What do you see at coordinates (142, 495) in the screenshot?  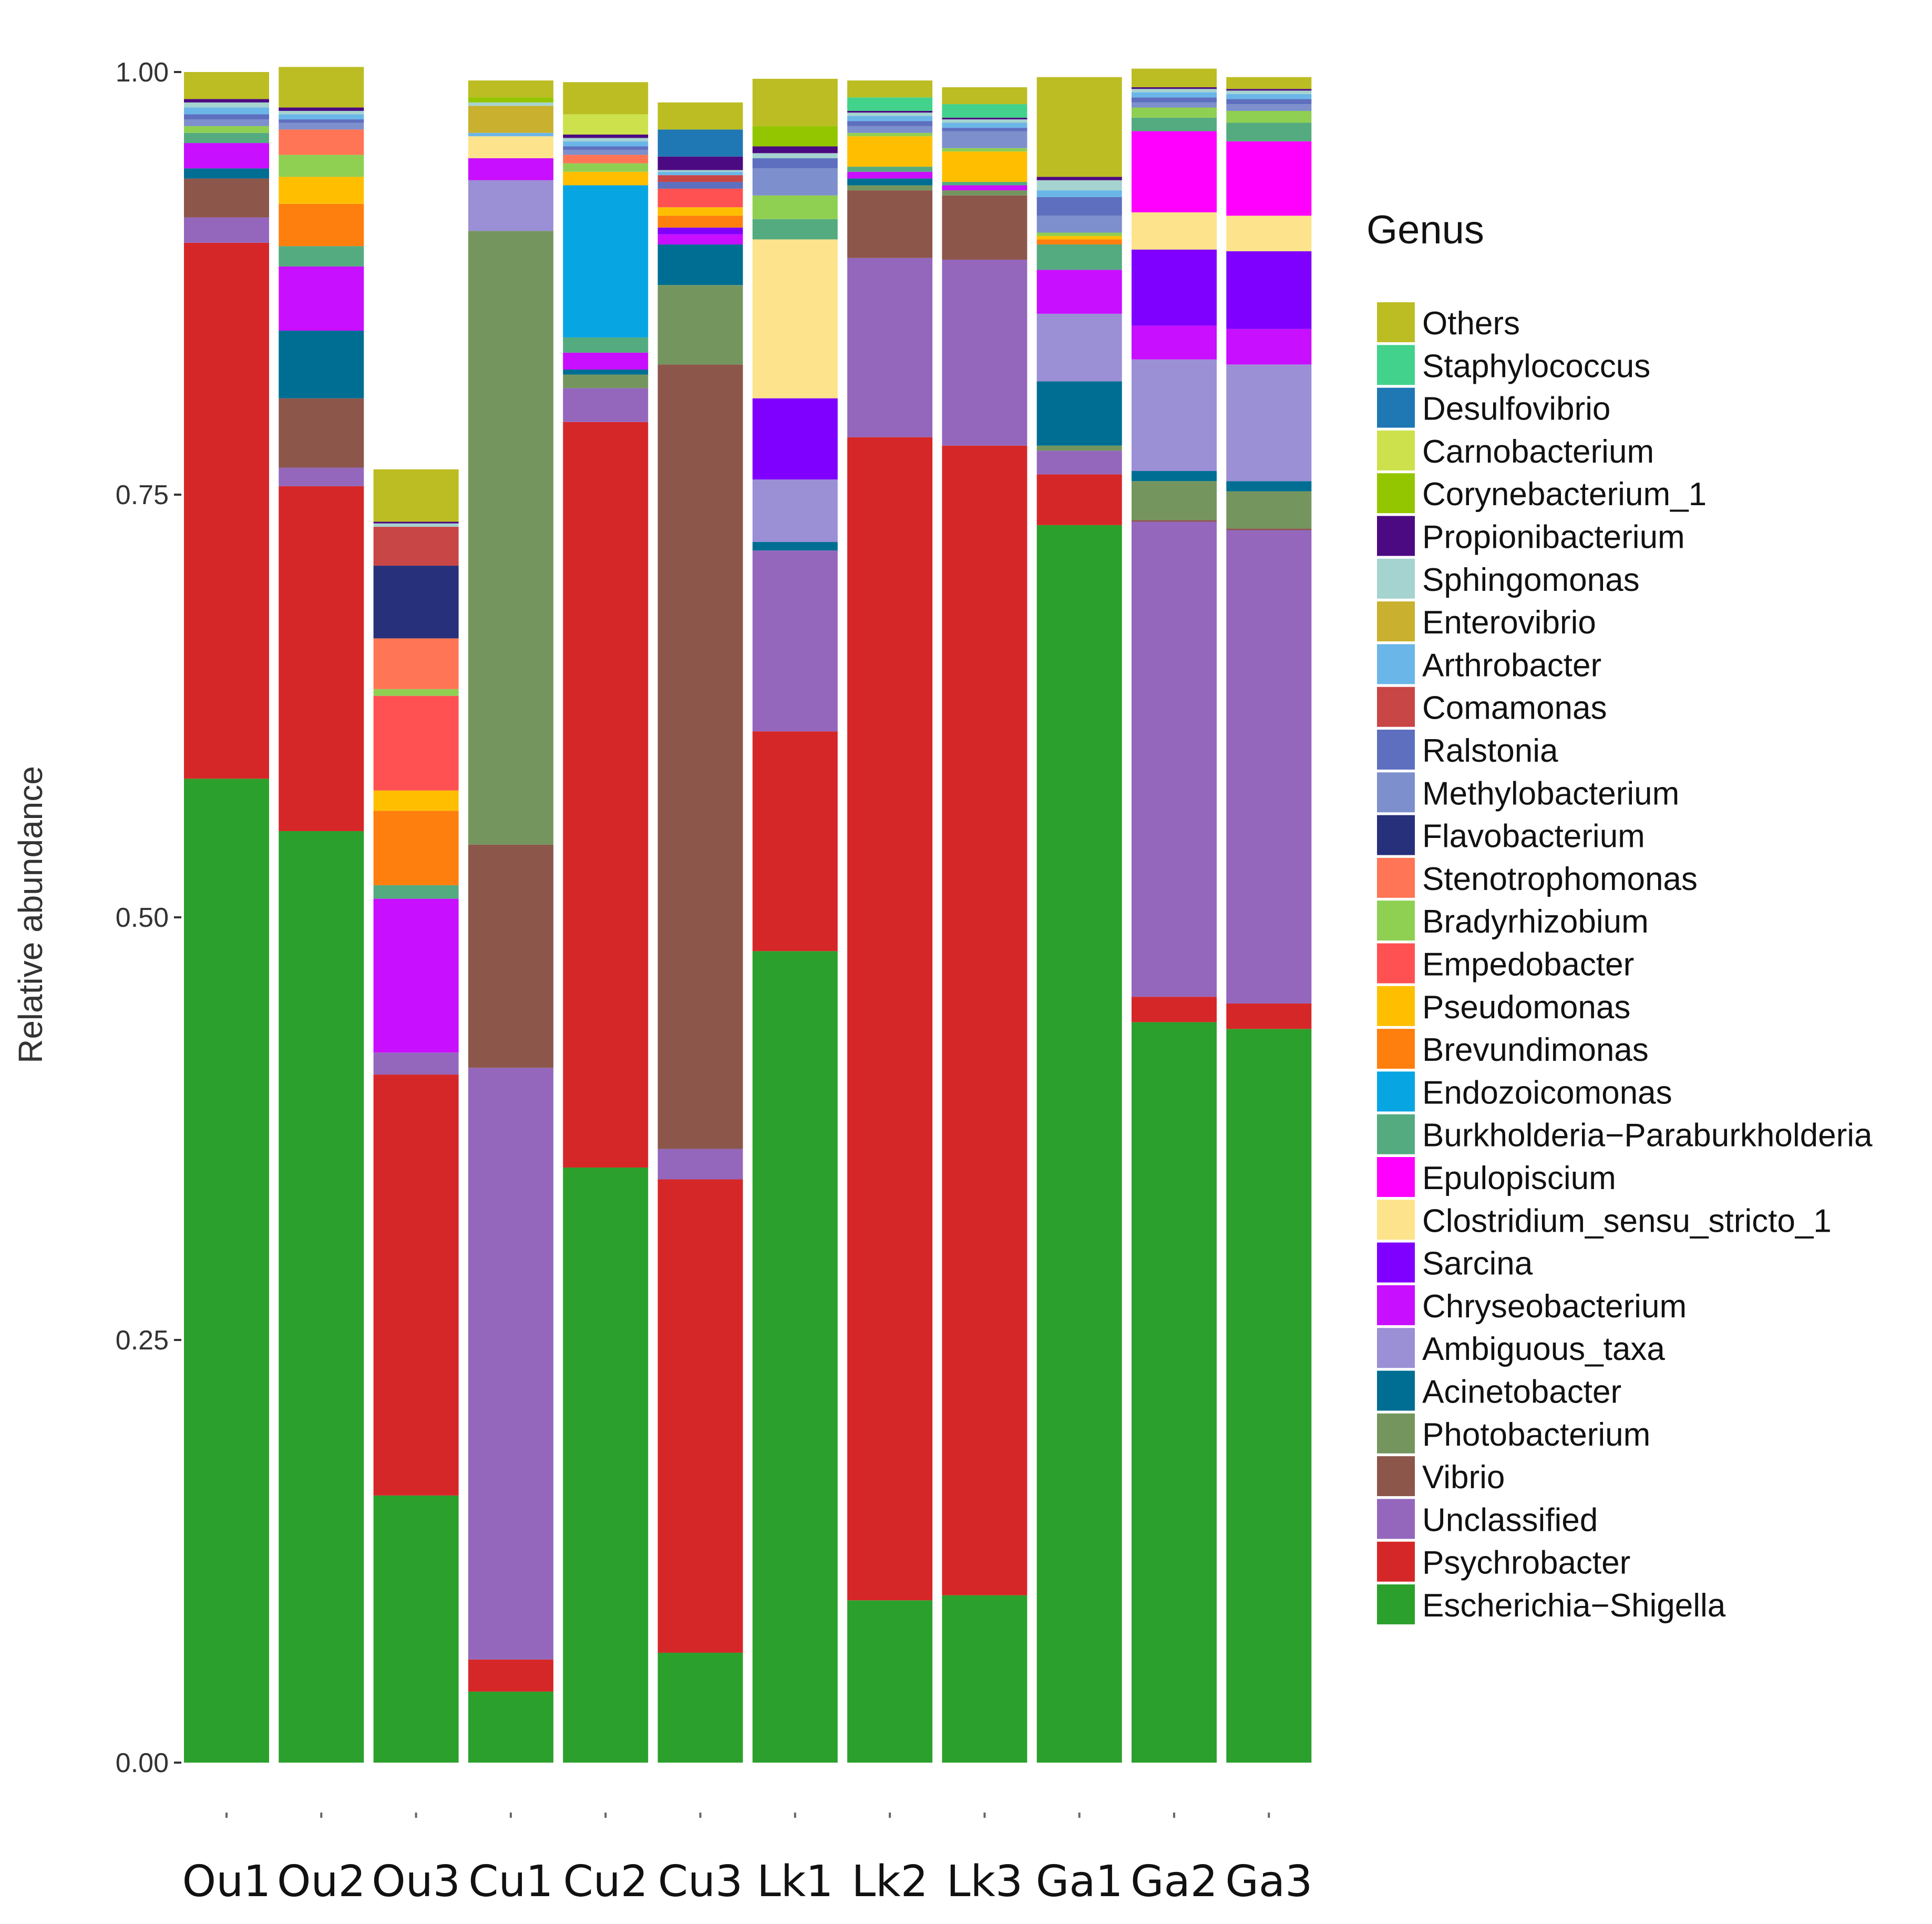 I see `y-tick-label: 0.75` at bounding box center [142, 495].